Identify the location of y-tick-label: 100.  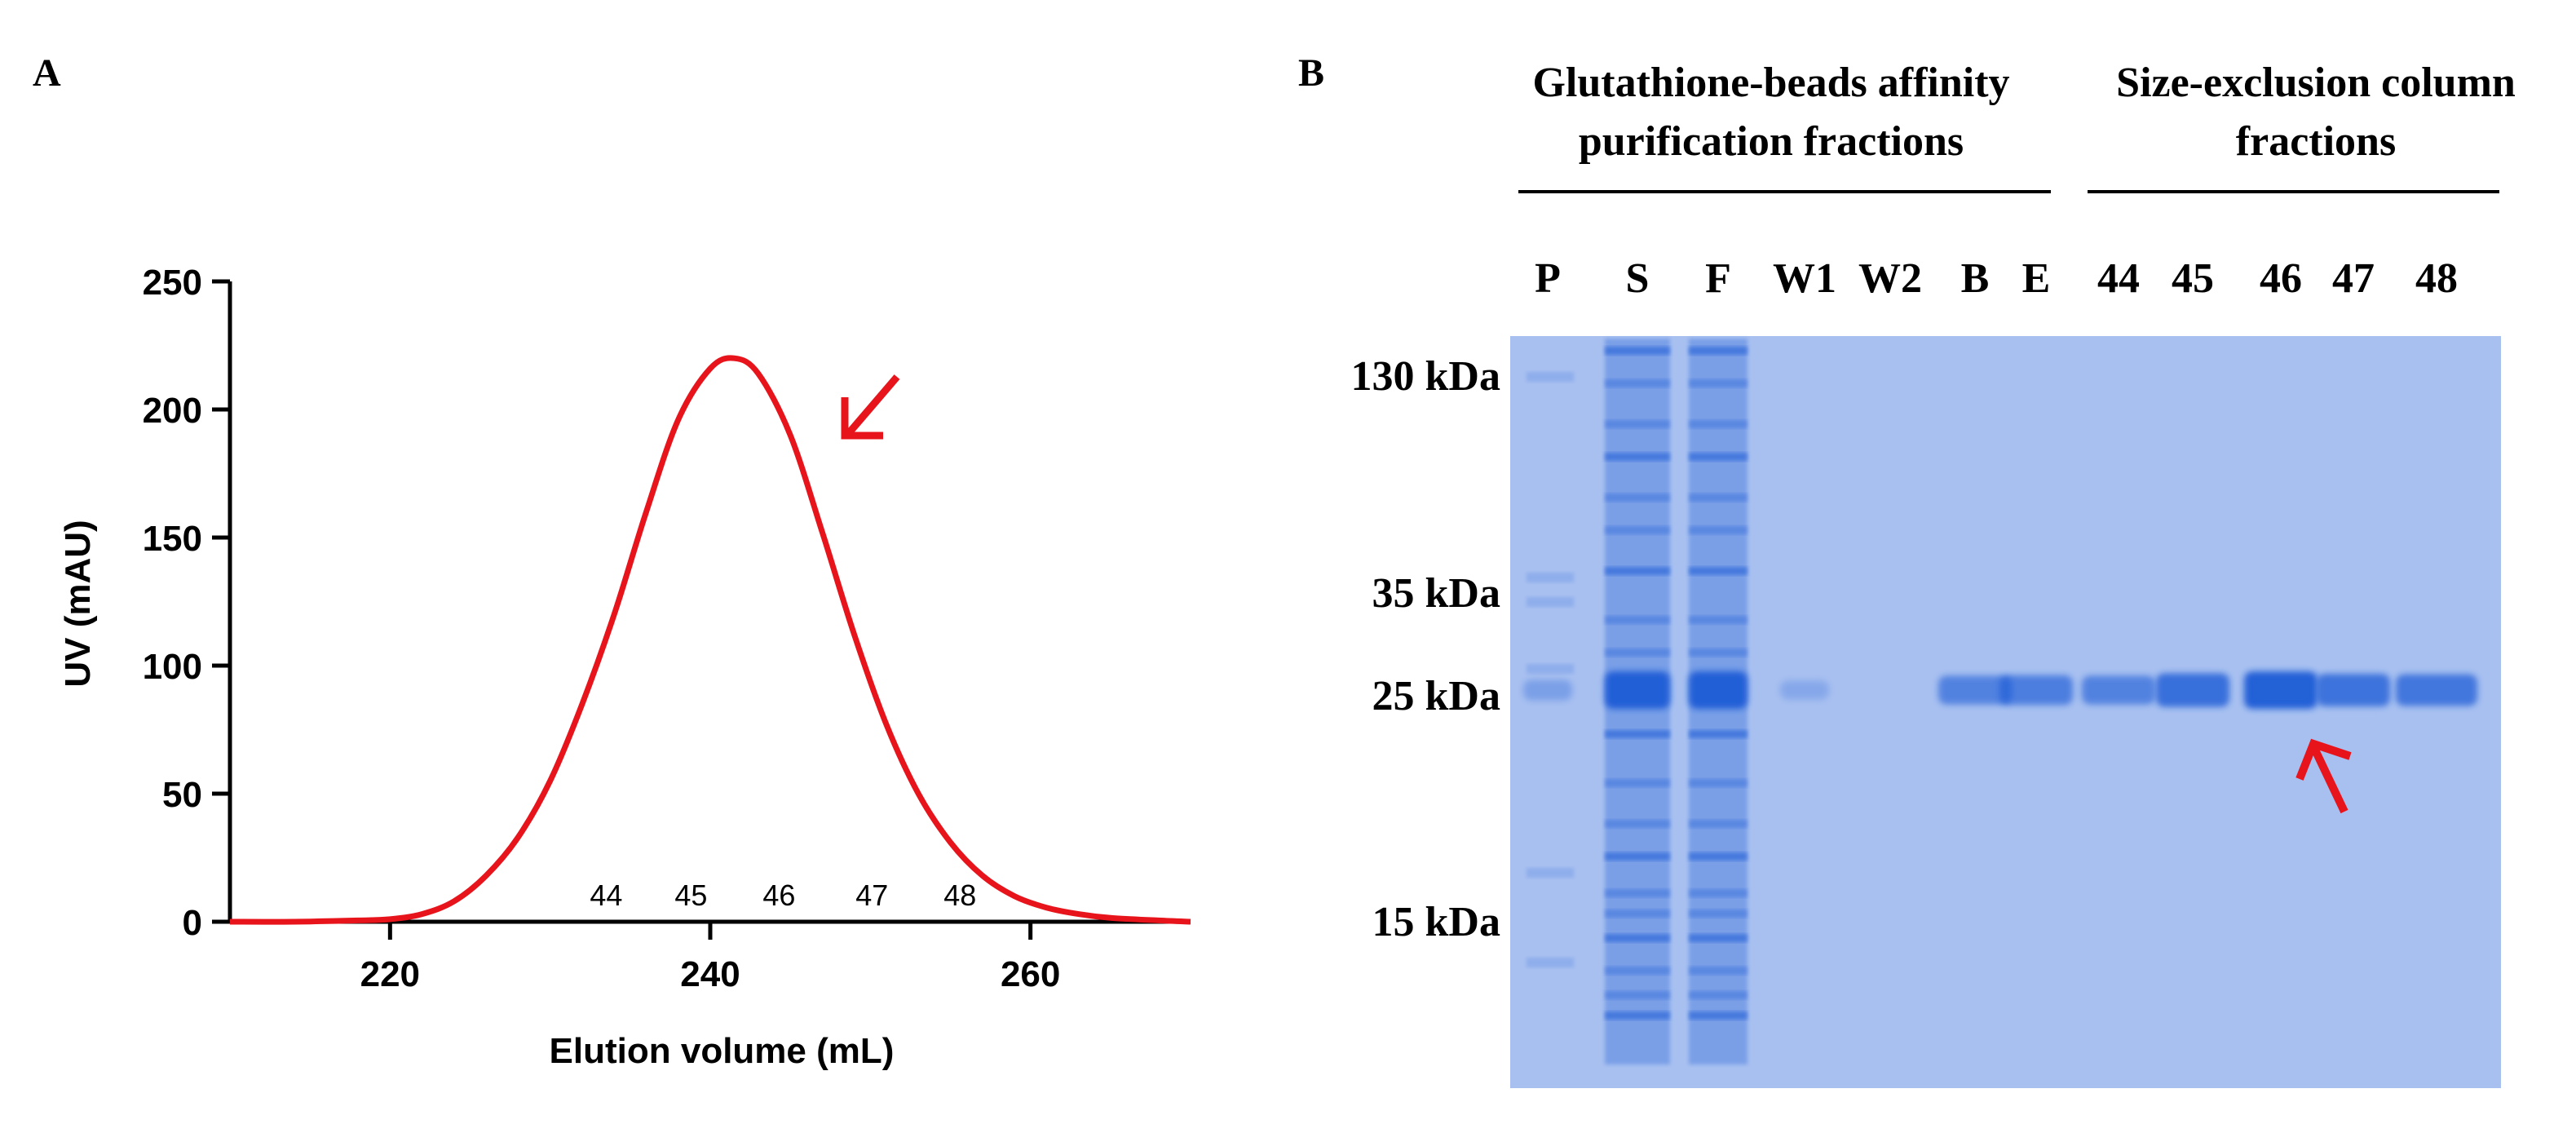
(172, 667).